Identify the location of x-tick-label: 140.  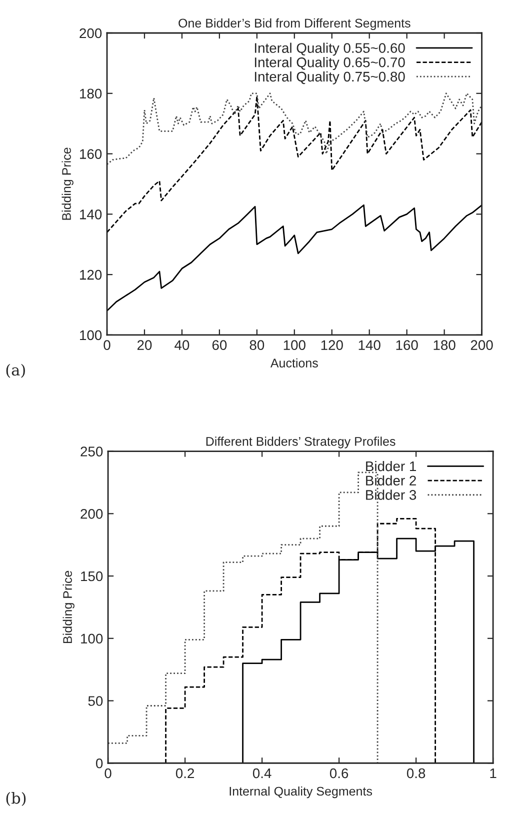
(369, 345).